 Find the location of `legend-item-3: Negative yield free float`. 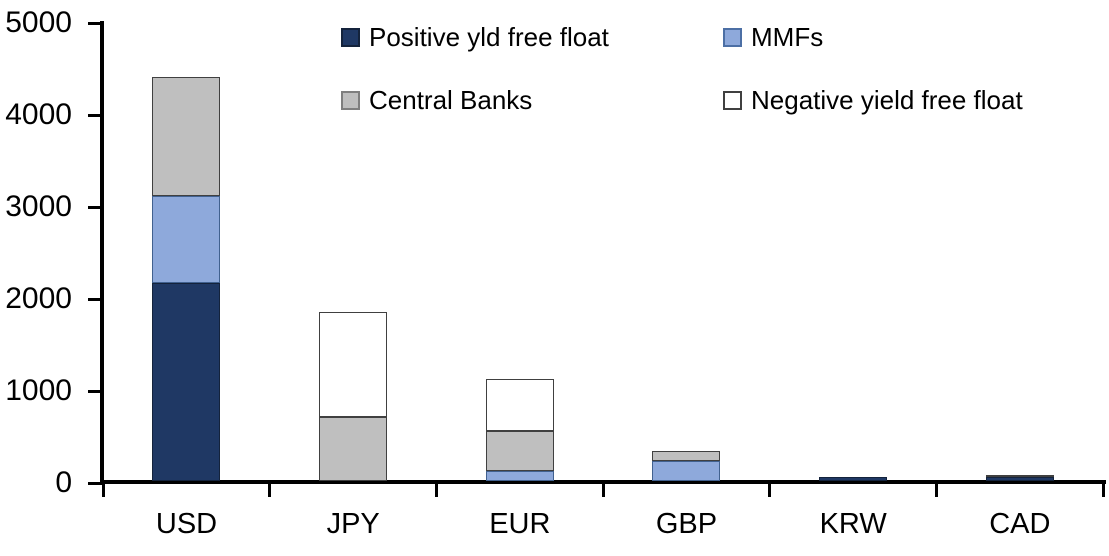

legend-item-3: Negative yield free float is located at coordinates (873, 100).